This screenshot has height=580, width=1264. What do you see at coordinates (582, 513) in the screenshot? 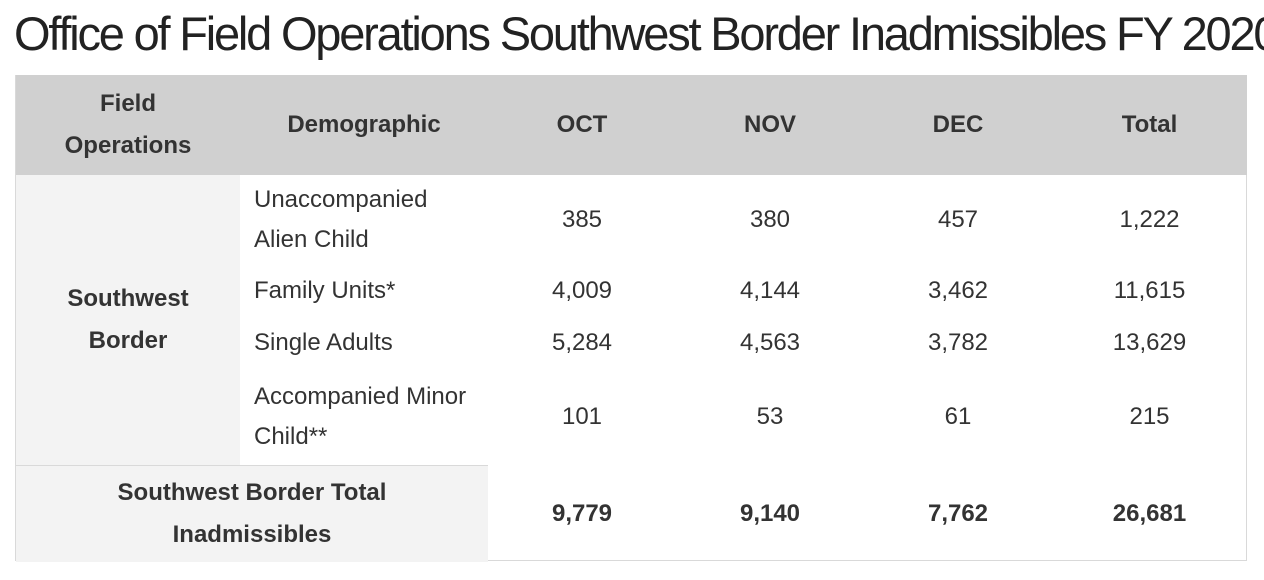
I see `total-oct-cell: 9,779` at bounding box center [582, 513].